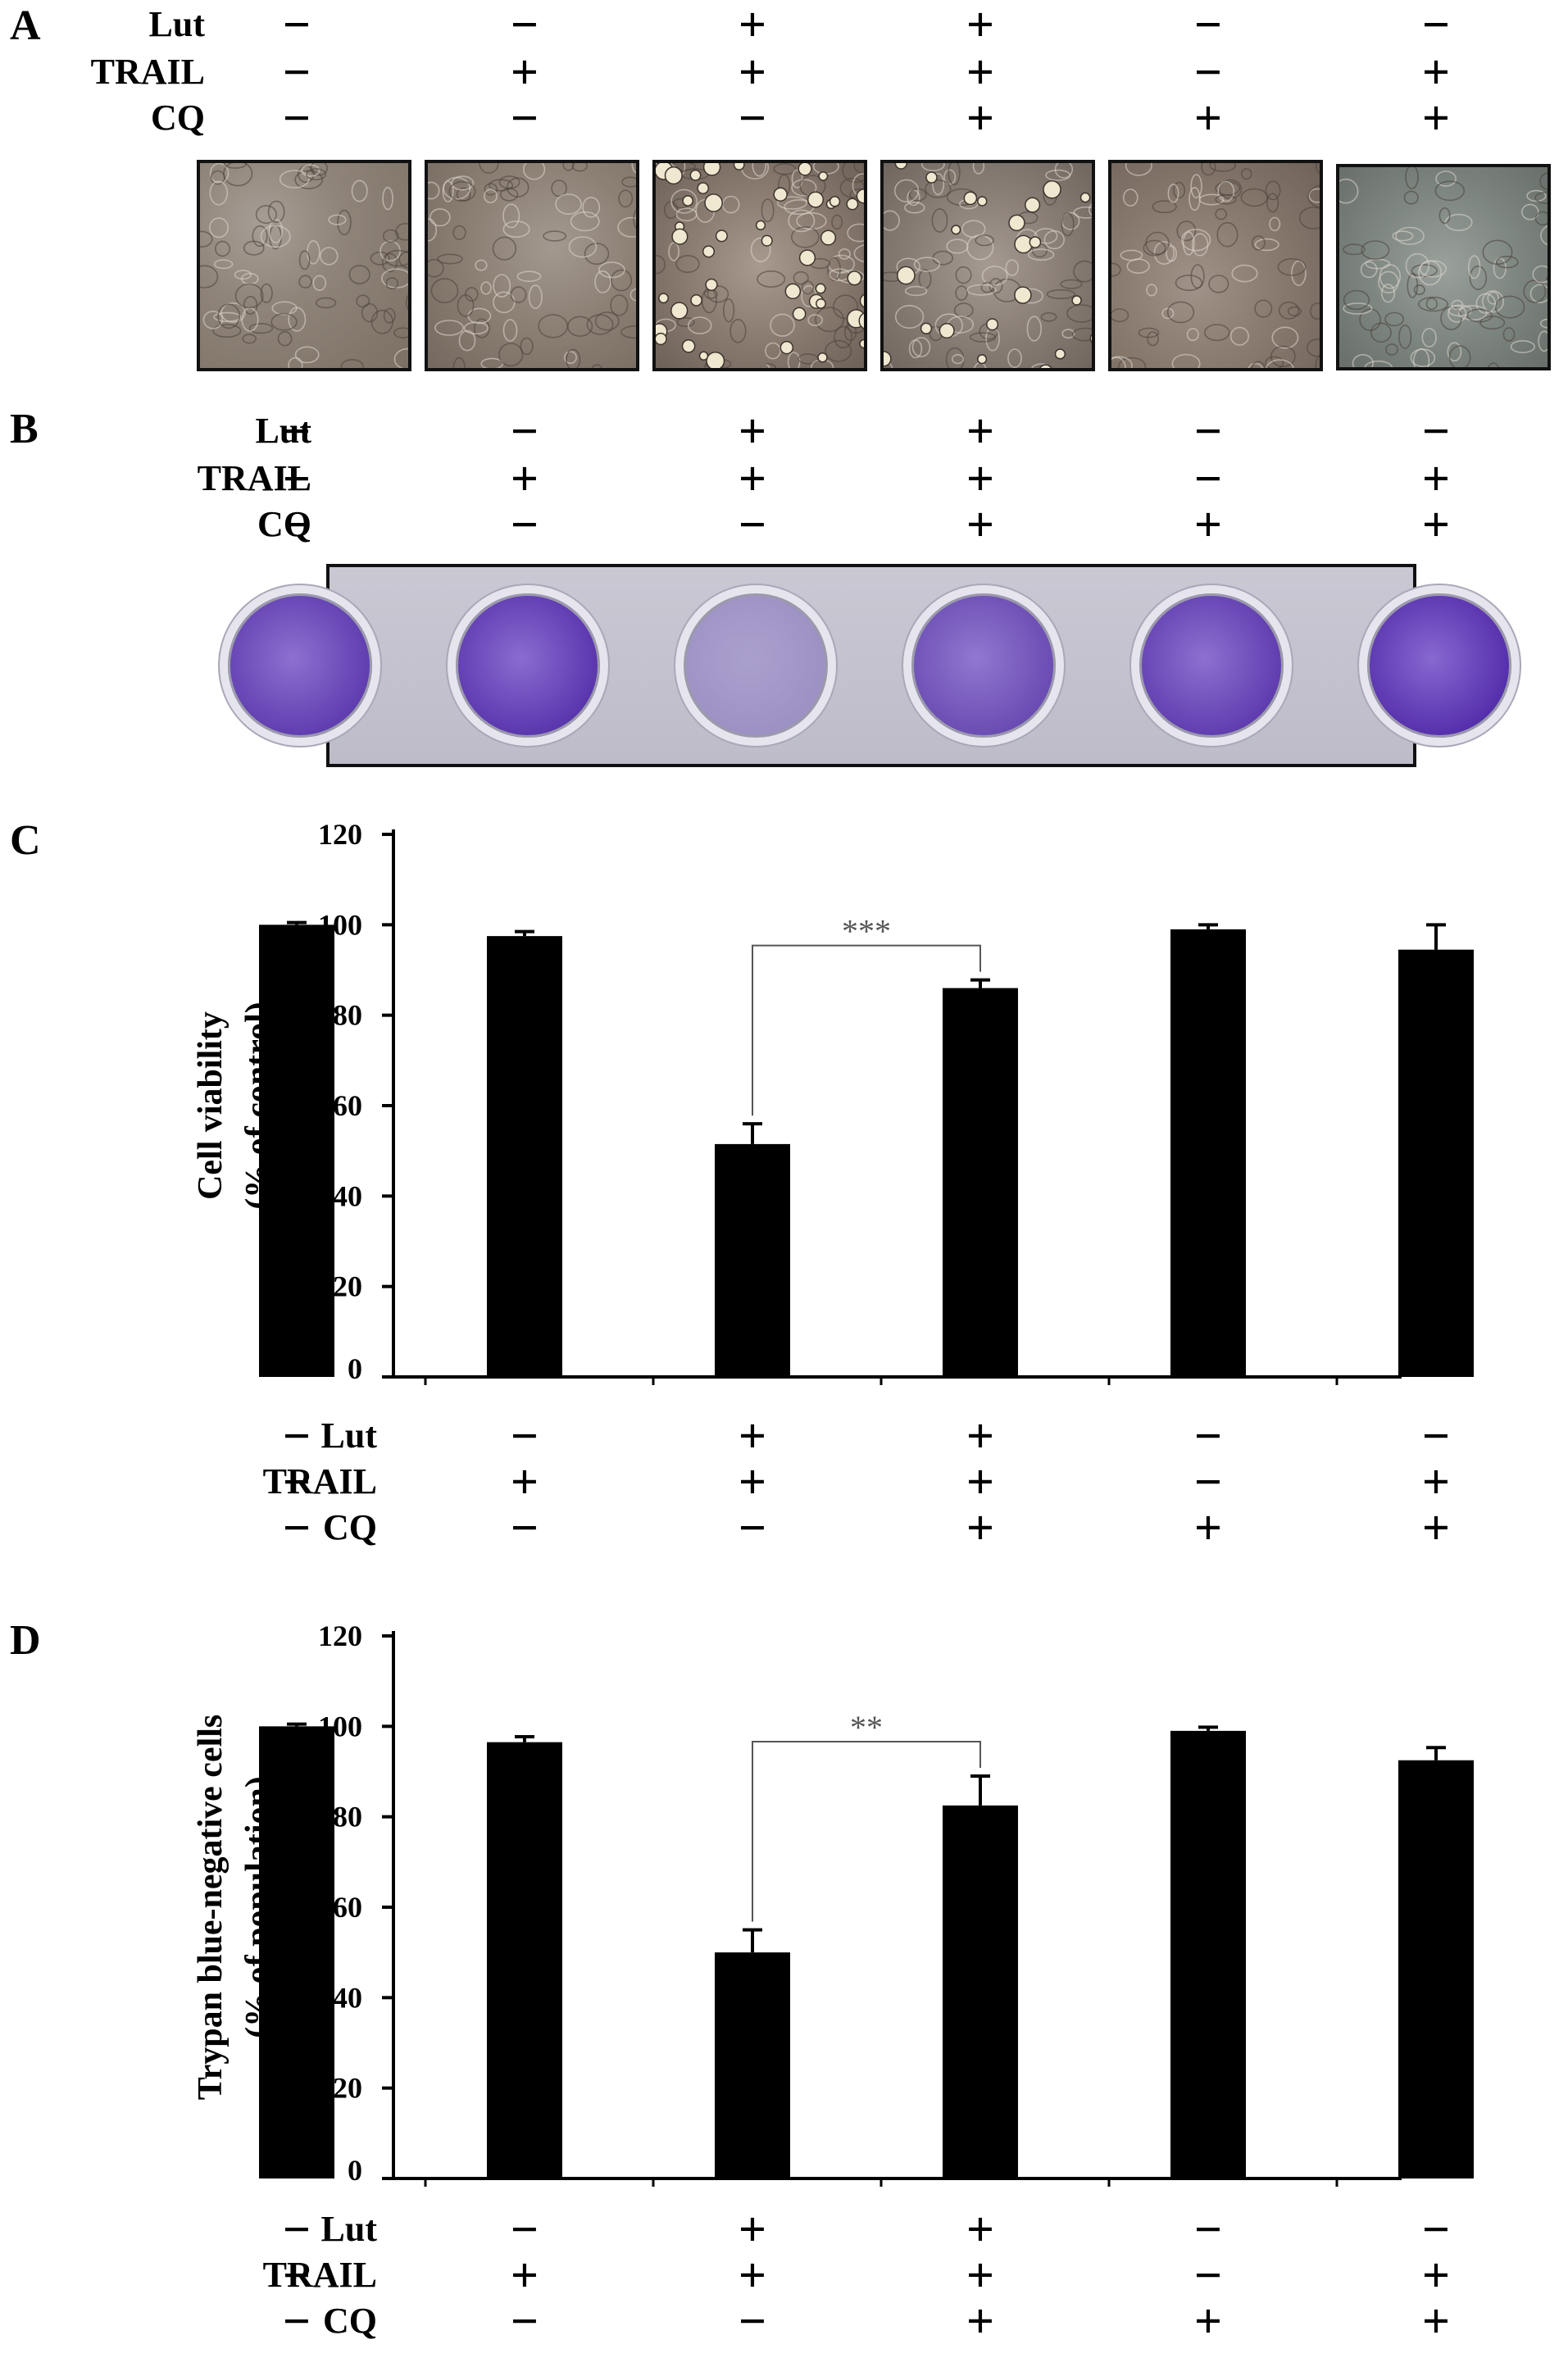  What do you see at coordinates (752, 2321) in the screenshot?
I see `treatment-sign-cq-3: −` at bounding box center [752, 2321].